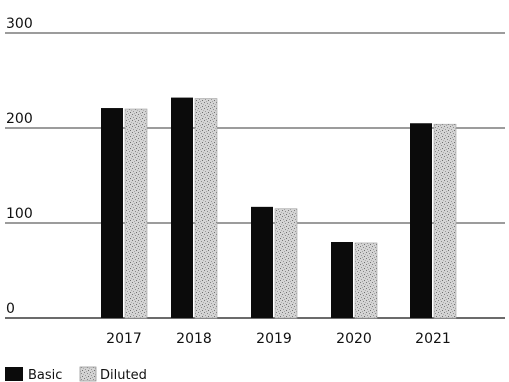 Image resolution: width=509 pixels, height=382 pixels. What do you see at coordinates (274, 339) in the screenshot?
I see `x-tick-label: 2019` at bounding box center [274, 339].